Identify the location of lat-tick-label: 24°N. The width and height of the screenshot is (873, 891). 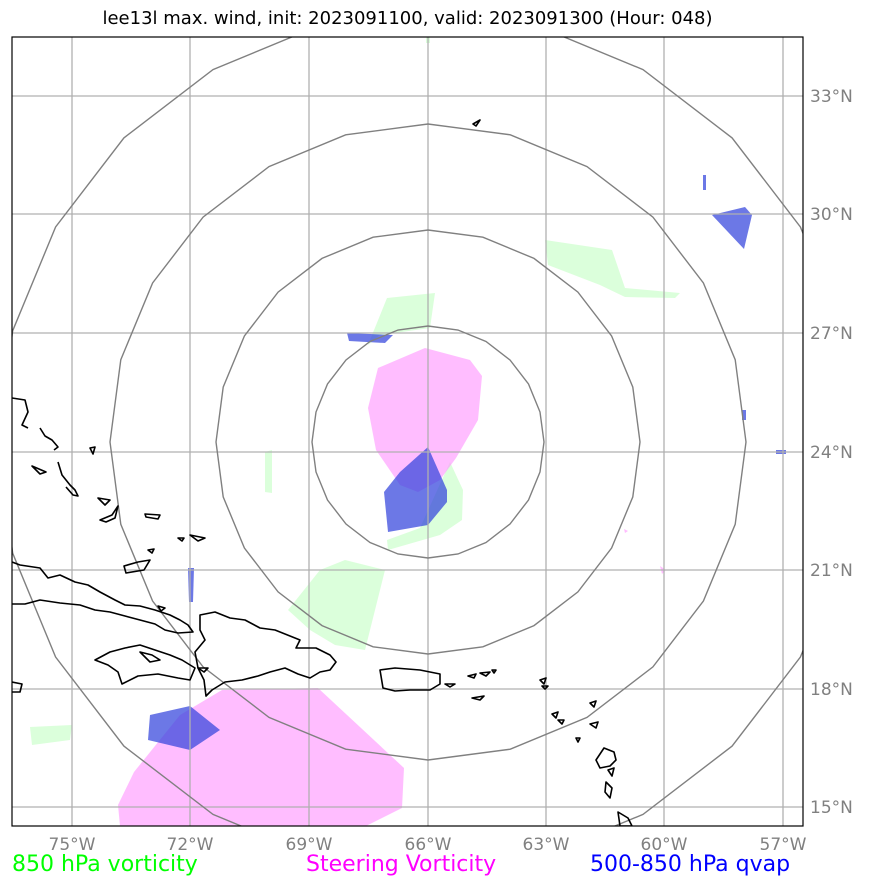
(831, 453).